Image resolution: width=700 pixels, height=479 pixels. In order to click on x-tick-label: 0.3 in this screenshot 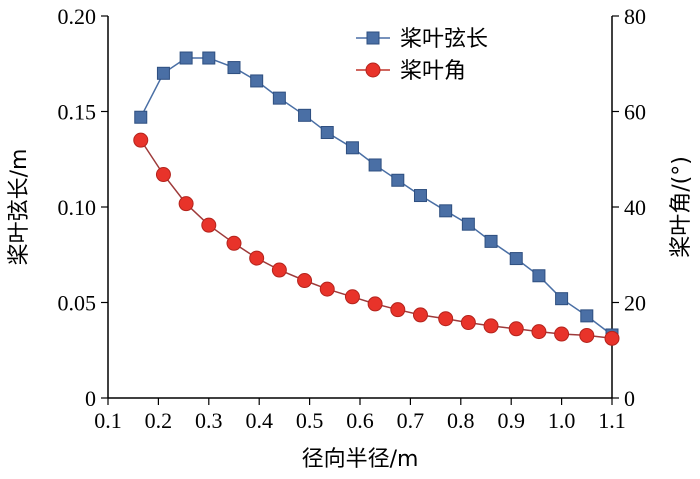, I will do `click(209, 420)`.